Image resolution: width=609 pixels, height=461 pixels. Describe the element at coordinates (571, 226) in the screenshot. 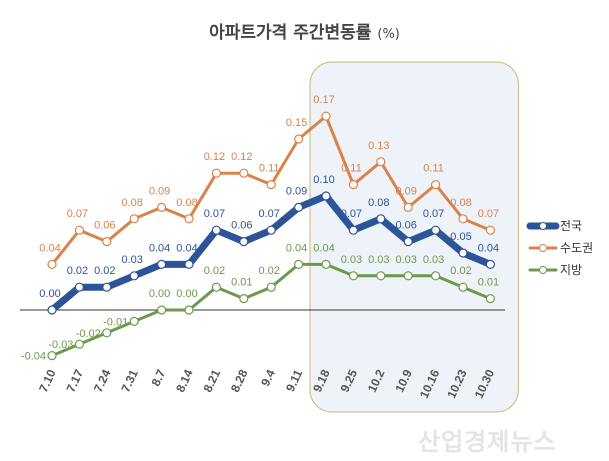

I see `legend-label: 전국` at that location.